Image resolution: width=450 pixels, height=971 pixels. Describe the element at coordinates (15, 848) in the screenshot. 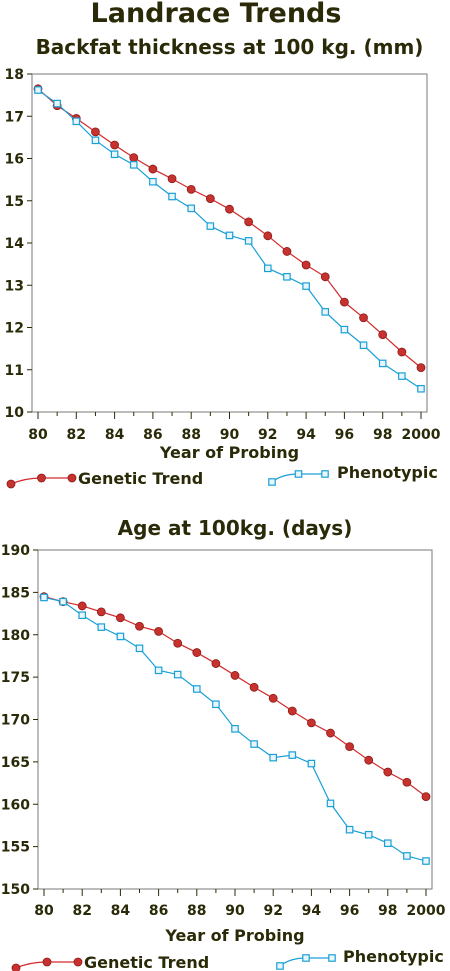

I see `y-tick-label: 155` at that location.